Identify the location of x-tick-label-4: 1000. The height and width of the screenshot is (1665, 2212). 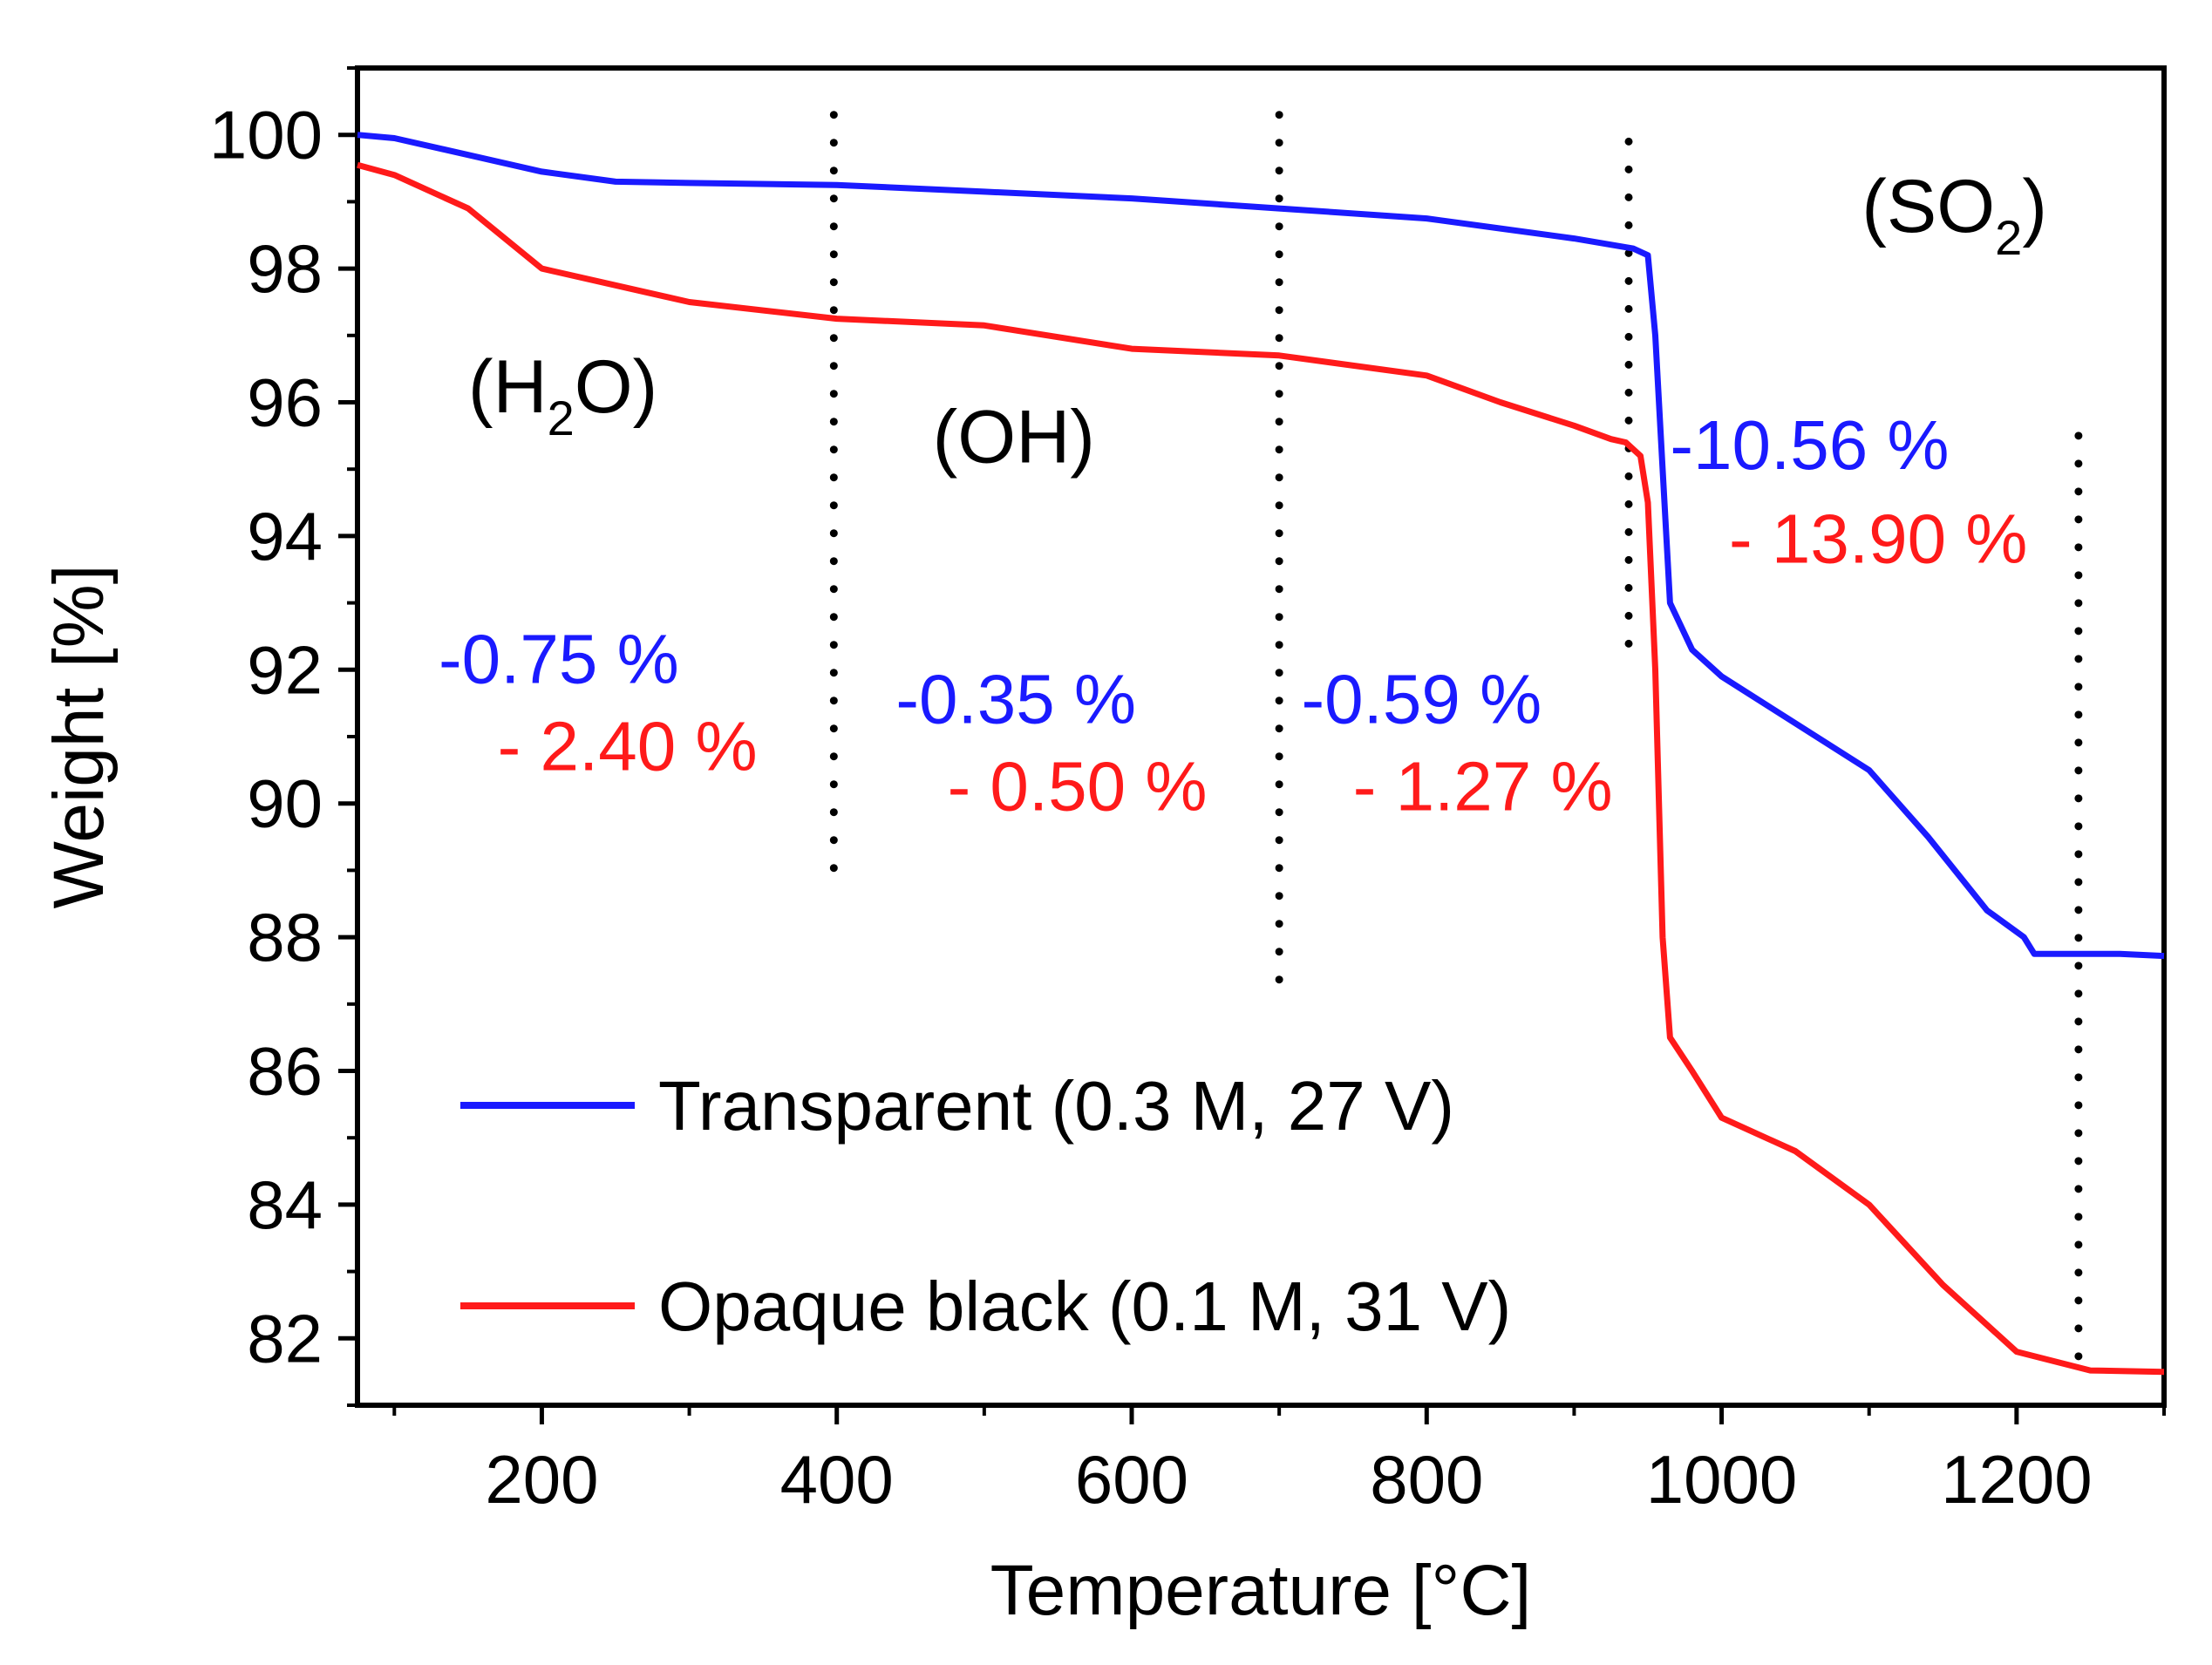
(1722, 1479).